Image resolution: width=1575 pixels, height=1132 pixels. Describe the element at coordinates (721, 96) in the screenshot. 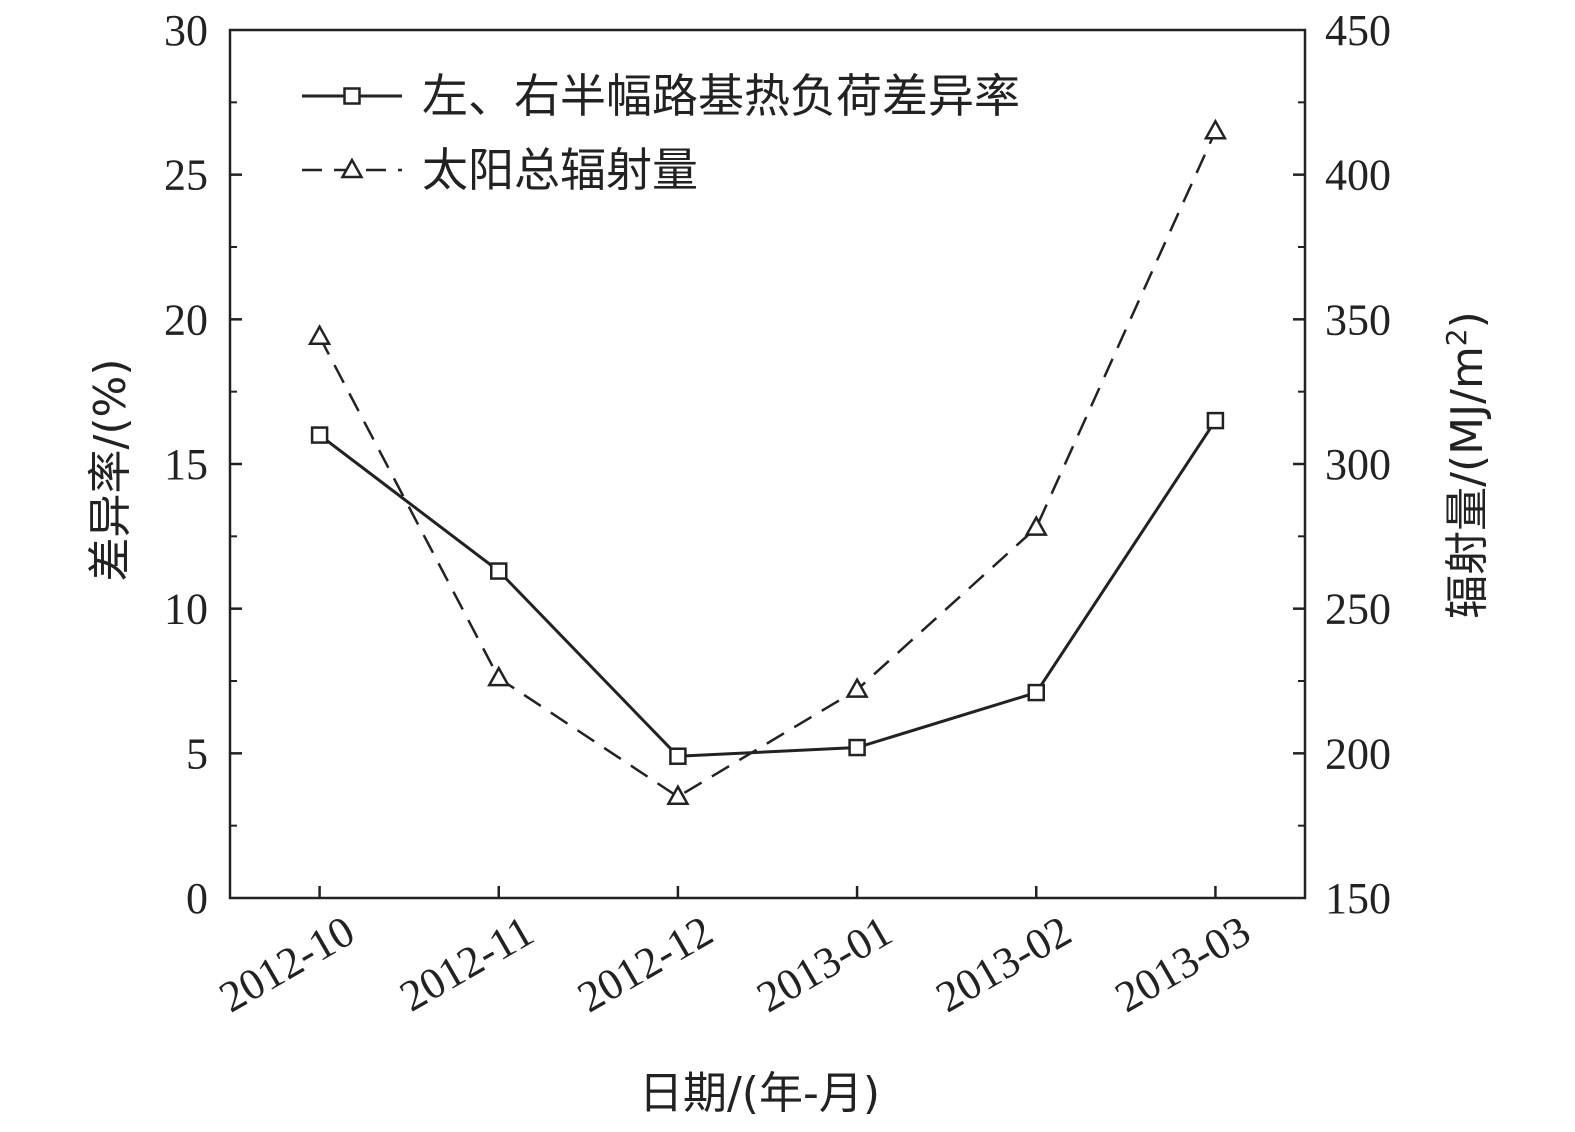

I see `legend-label-heat-load-rate: 左、右半幅路基热负荷差异率` at that location.